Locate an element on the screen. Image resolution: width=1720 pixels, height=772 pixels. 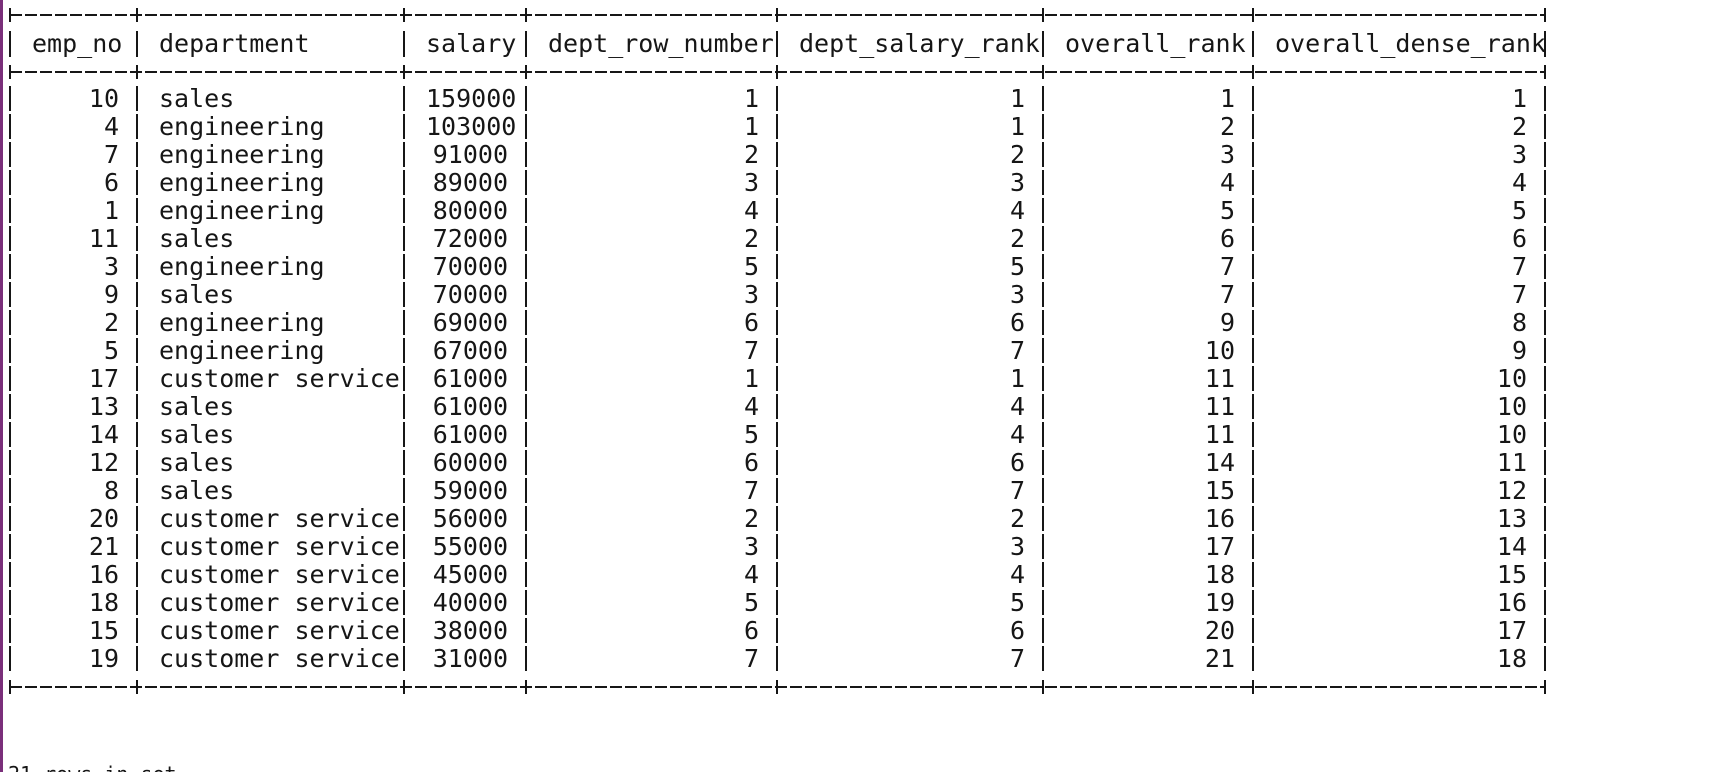
cell-overall-dense-rank: 16 is located at coordinates (1511, 602).